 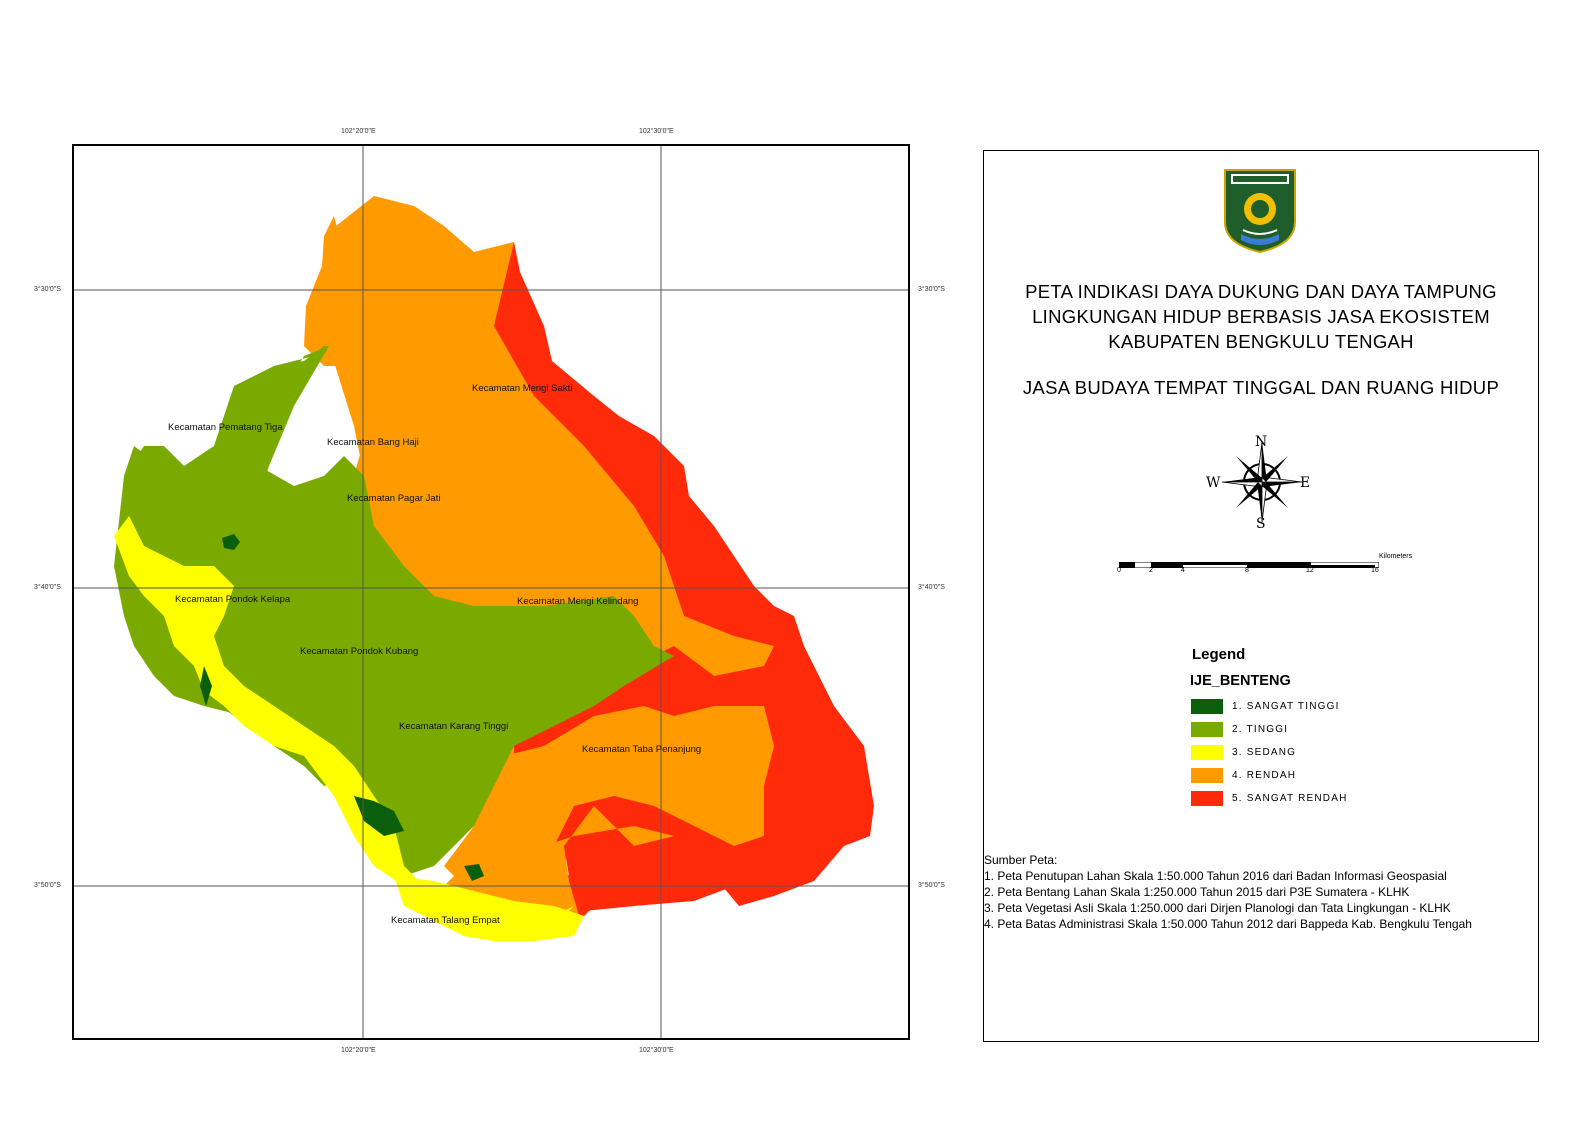 What do you see at coordinates (656, 131) in the screenshot?
I see `coord-top-east-2: 102°30'0"E` at bounding box center [656, 131].